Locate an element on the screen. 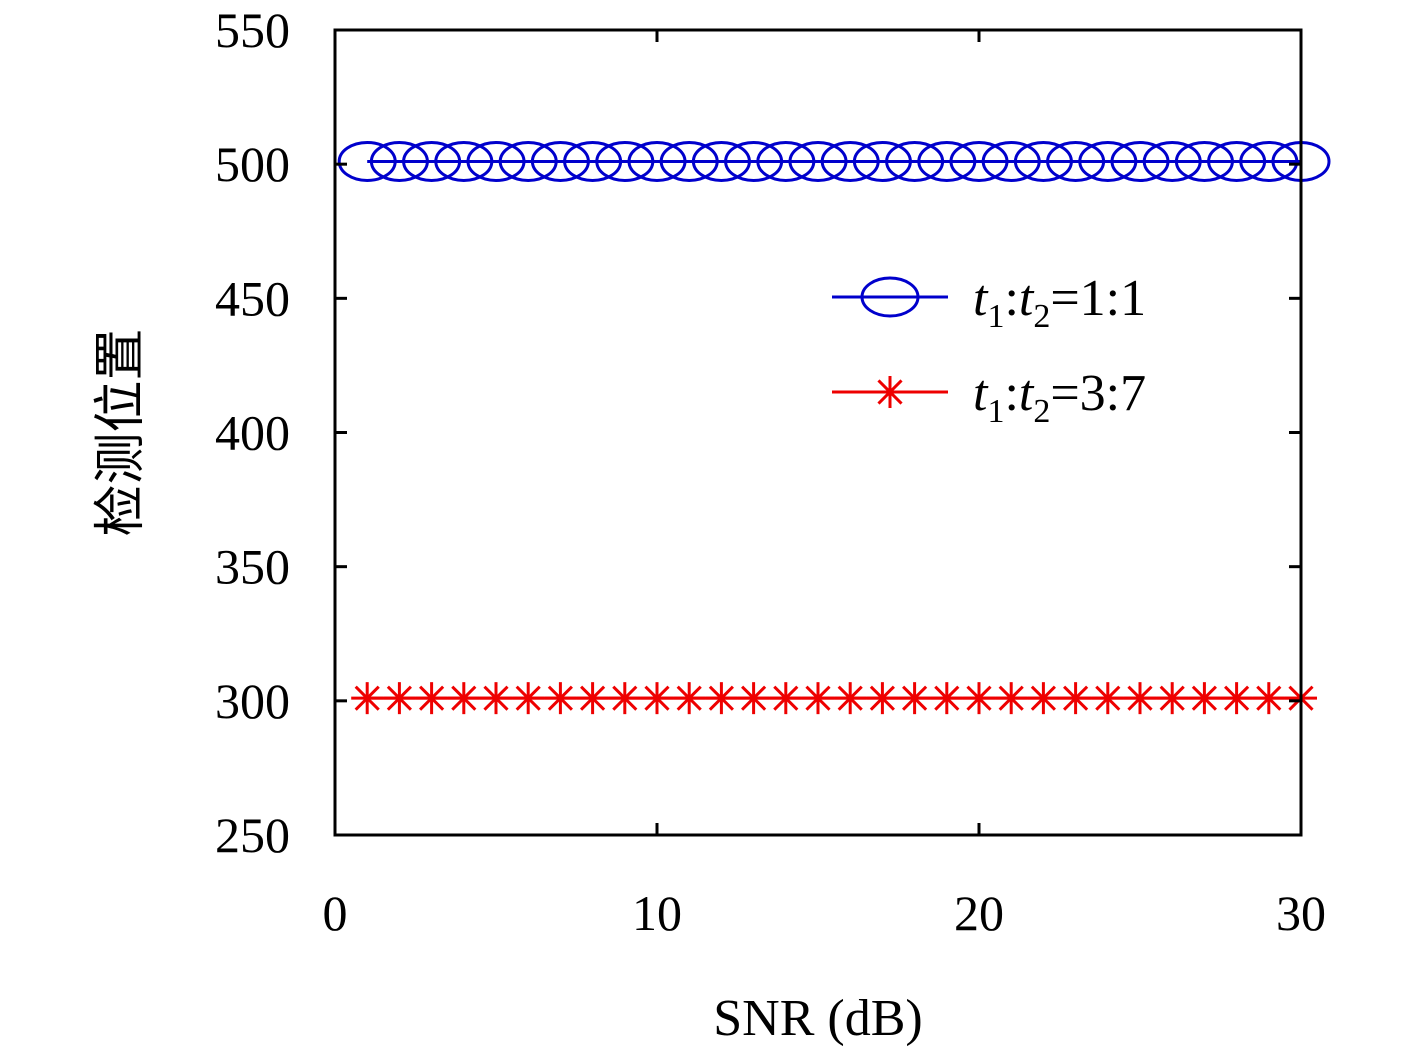 The height and width of the screenshot is (1058, 1417). x-tick-label: 30 is located at coordinates (1301, 913).